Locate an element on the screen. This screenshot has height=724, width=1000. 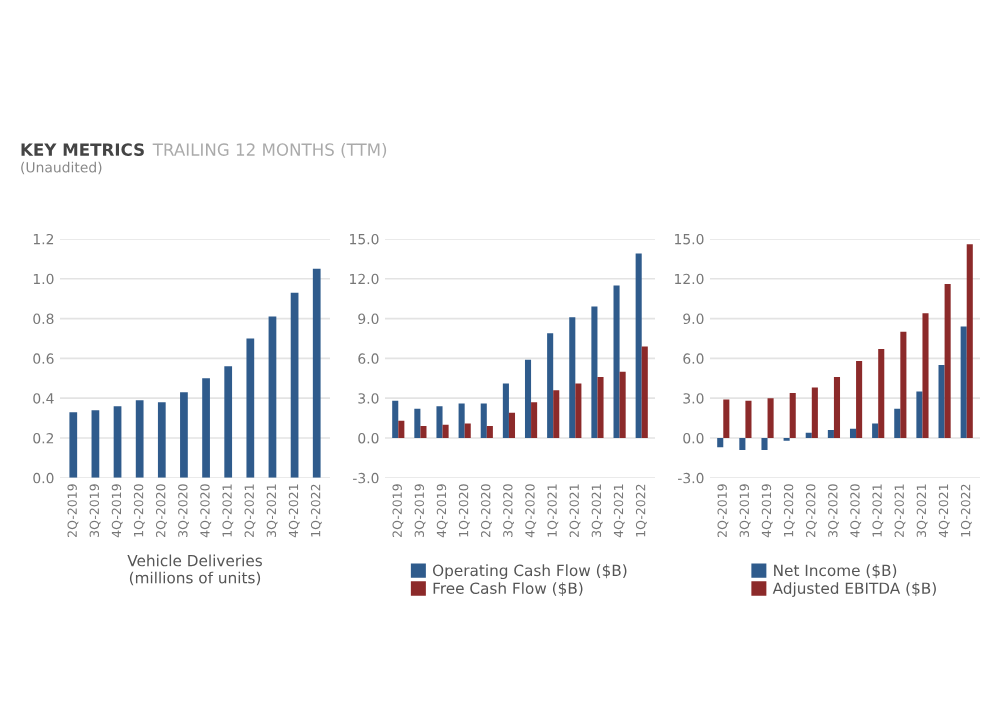
chart-title: KEY METRICS is located at coordinates (82, 149).